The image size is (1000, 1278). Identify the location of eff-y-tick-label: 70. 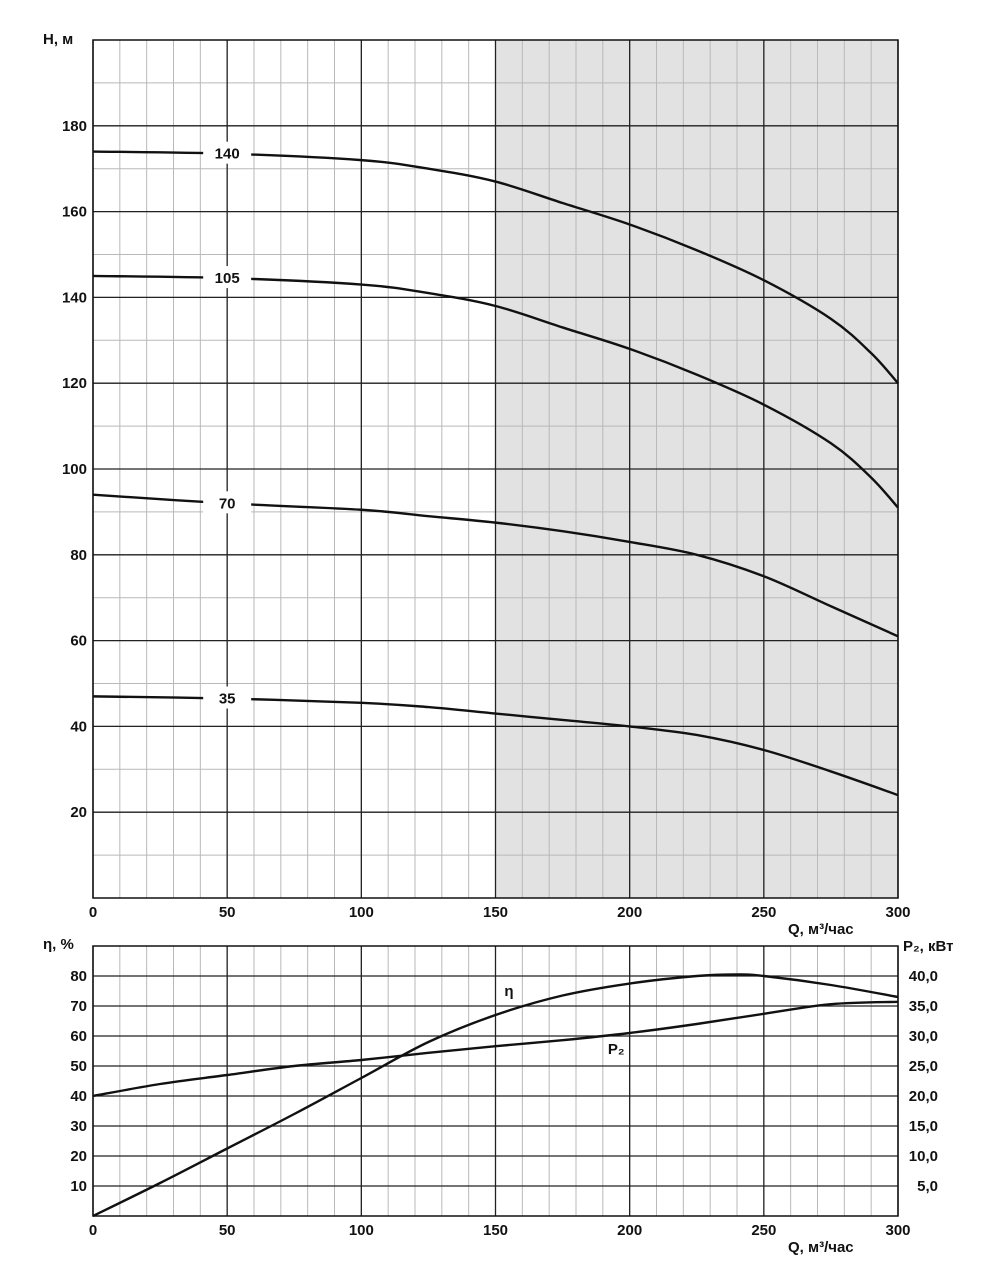
(78, 1006).